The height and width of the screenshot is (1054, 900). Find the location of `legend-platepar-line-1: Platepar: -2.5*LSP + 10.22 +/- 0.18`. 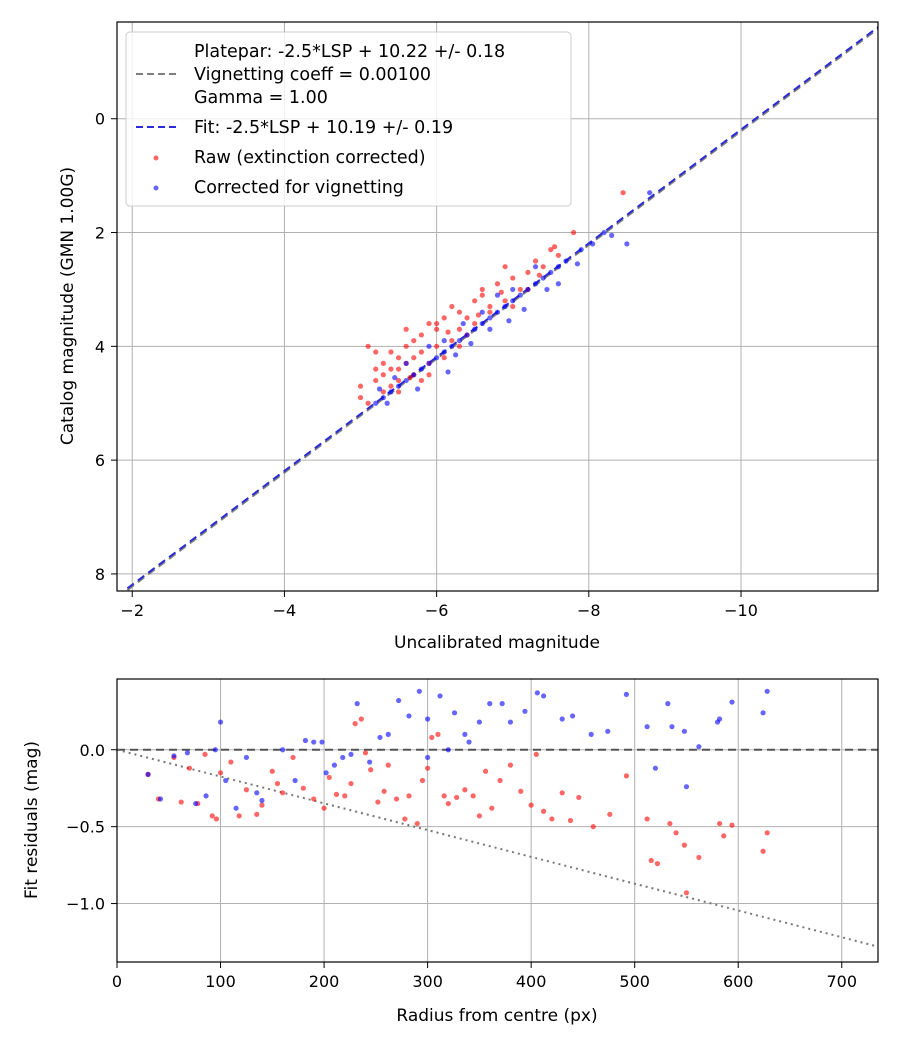

legend-platepar-line-1: Platepar: -2.5*LSP + 10.22 +/- 0.18 is located at coordinates (349, 52).